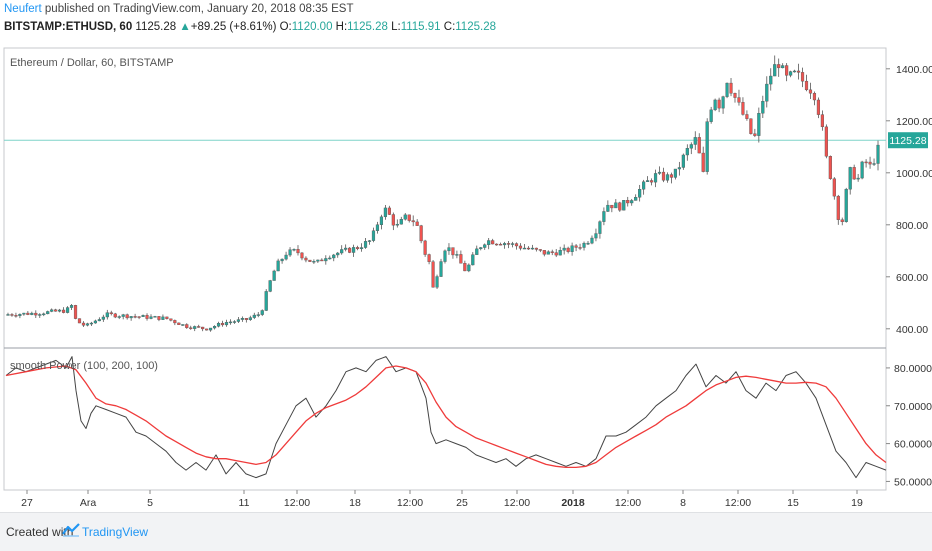 Image resolution: width=932 pixels, height=551 pixels. What do you see at coordinates (185, 27) in the screenshot?
I see `up-arrow-icon: ▲` at bounding box center [185, 27].